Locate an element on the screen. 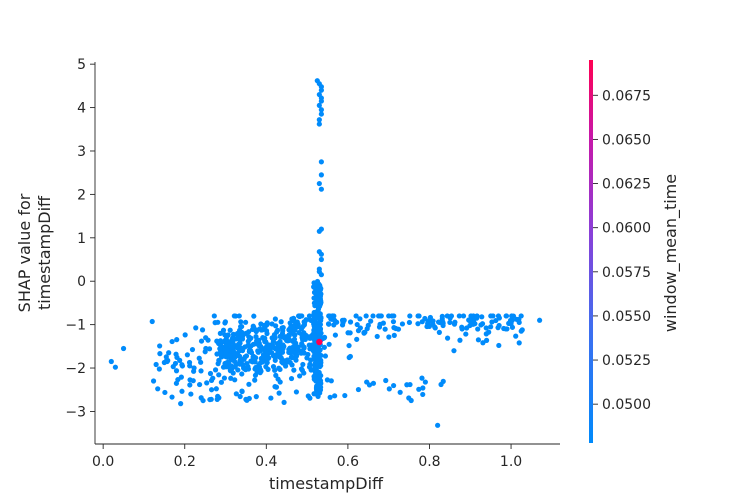 This screenshot has width=750, height=500. x-axis: 0.0 0.2 0.4 0.6 0.8 1.0 is located at coordinates (326, 456).